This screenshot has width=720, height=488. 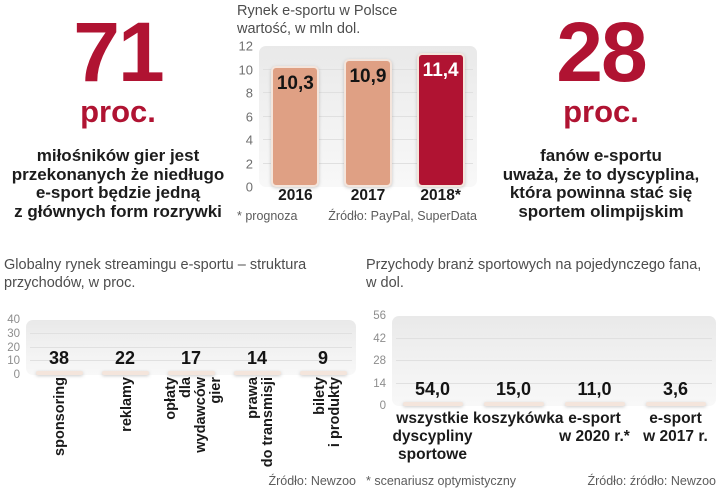 I want to click on category-label-line: koszykówka, so click(x=518, y=418).